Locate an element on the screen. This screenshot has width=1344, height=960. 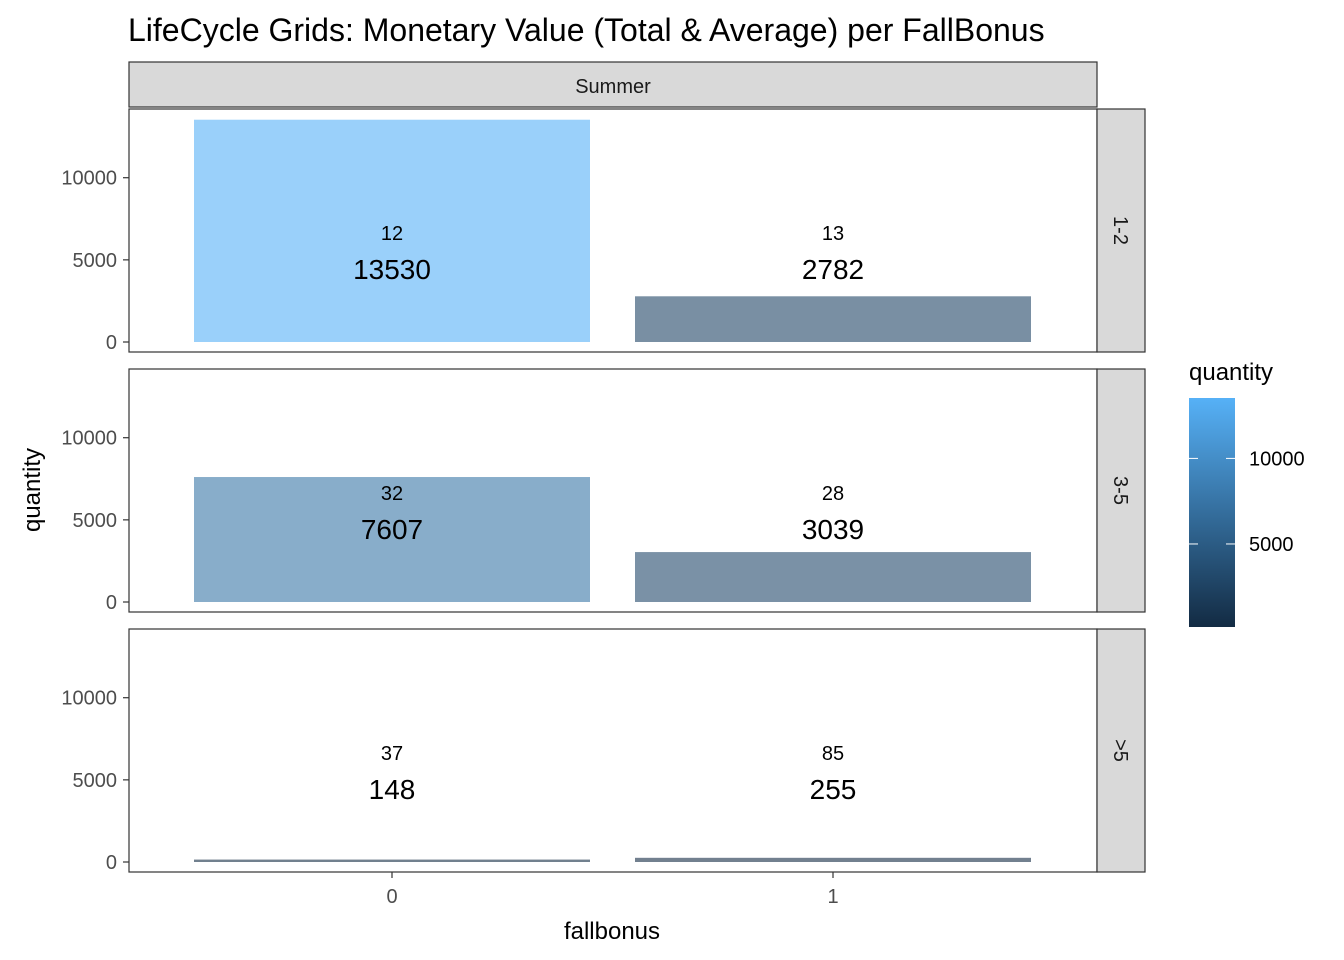
row-strip-label: 1-2 is located at coordinates (1120, 230).